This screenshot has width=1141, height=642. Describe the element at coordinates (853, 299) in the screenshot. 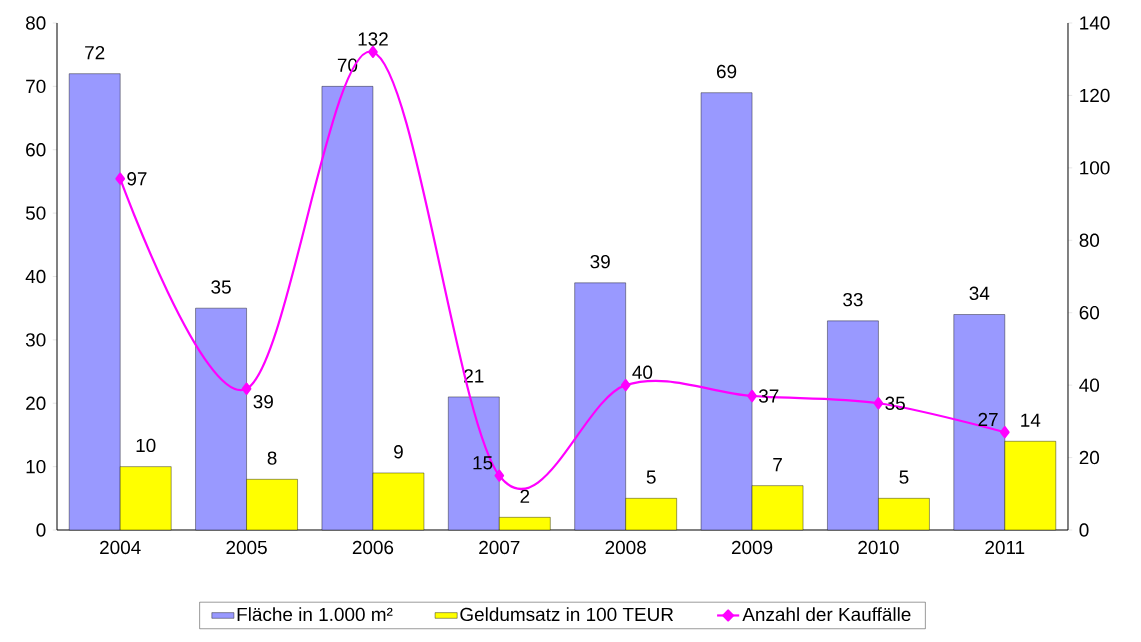

I see `data-label: 33` at that location.